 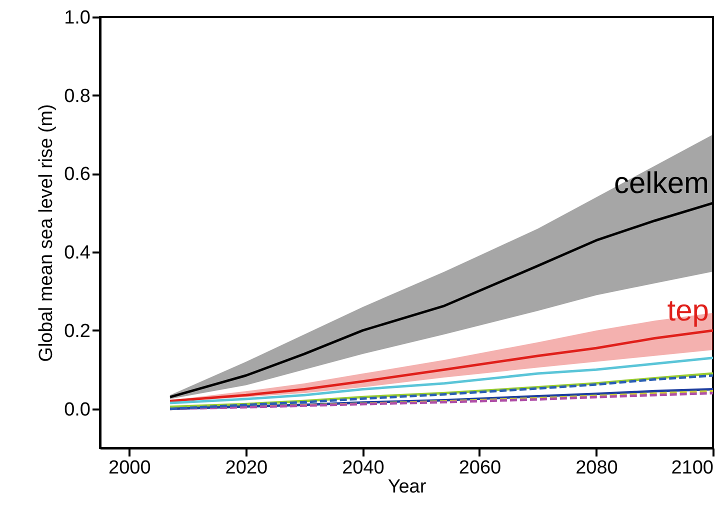 What do you see at coordinates (480, 468) in the screenshot?
I see `x-tick-label: 2060` at bounding box center [480, 468].